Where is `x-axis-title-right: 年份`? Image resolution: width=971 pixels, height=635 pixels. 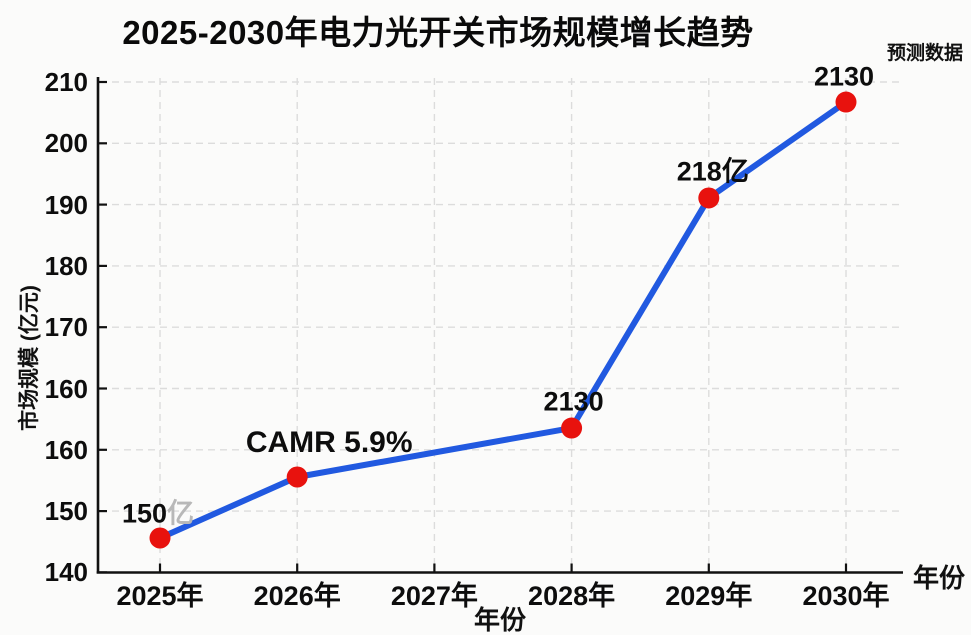
x-axis-title-right: 年份 is located at coordinates (939, 578).